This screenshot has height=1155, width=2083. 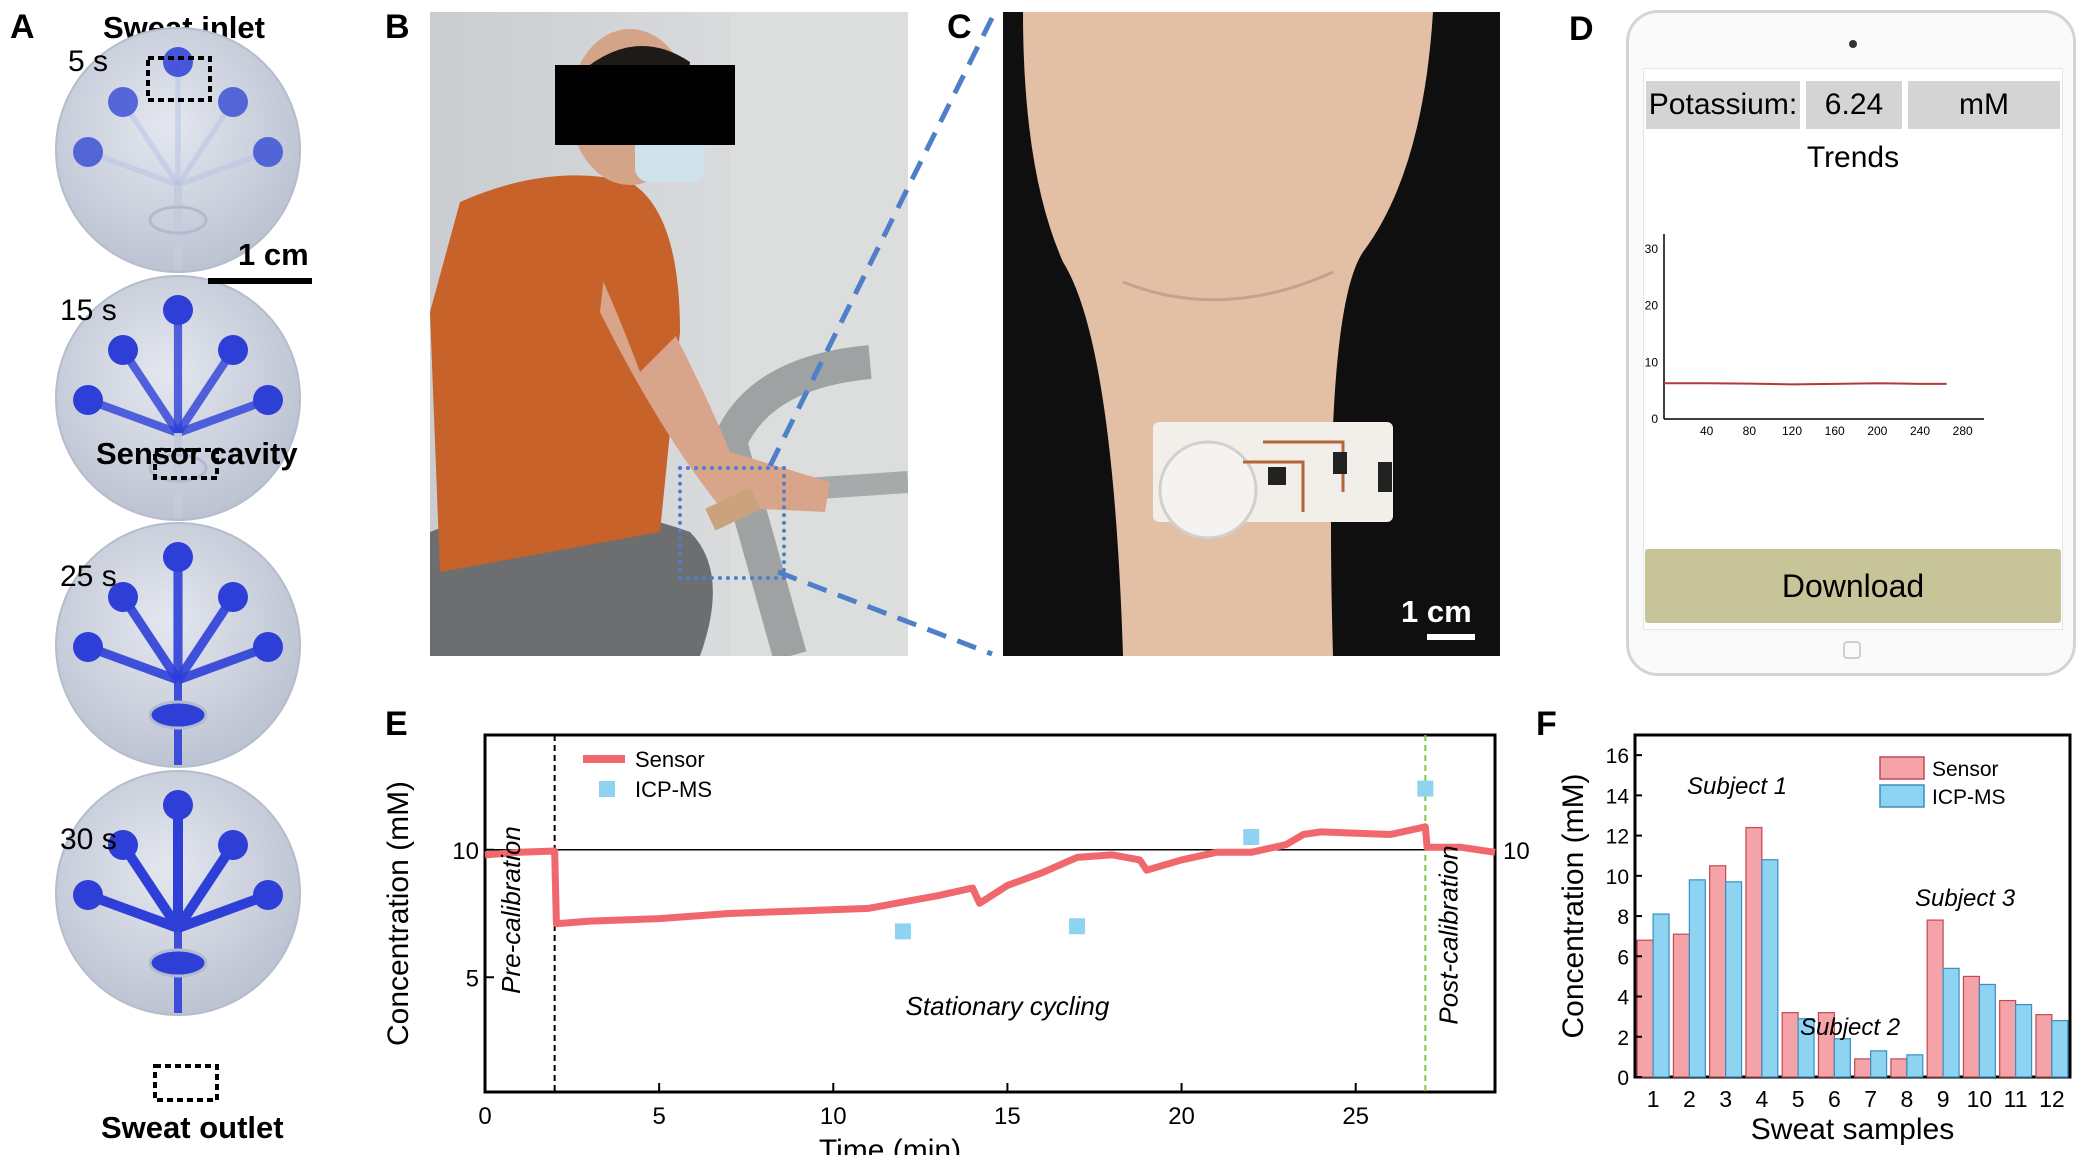 I want to click on trend-x-tick: 240, so click(x=1920, y=431).